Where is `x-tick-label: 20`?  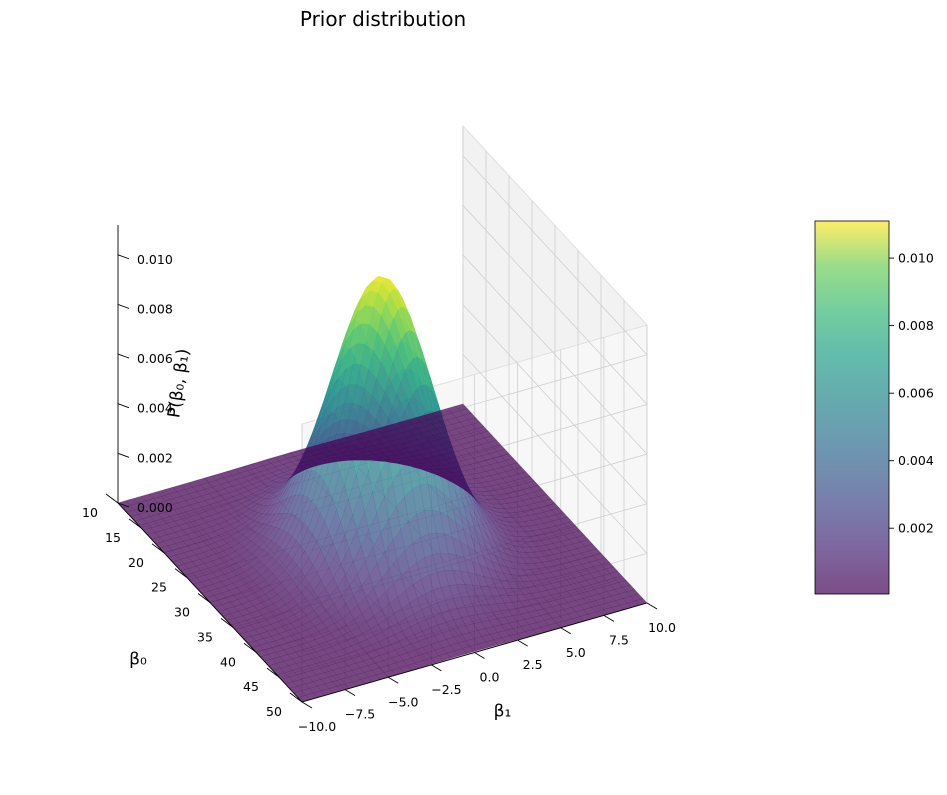
x-tick-label: 20 is located at coordinates (136, 562).